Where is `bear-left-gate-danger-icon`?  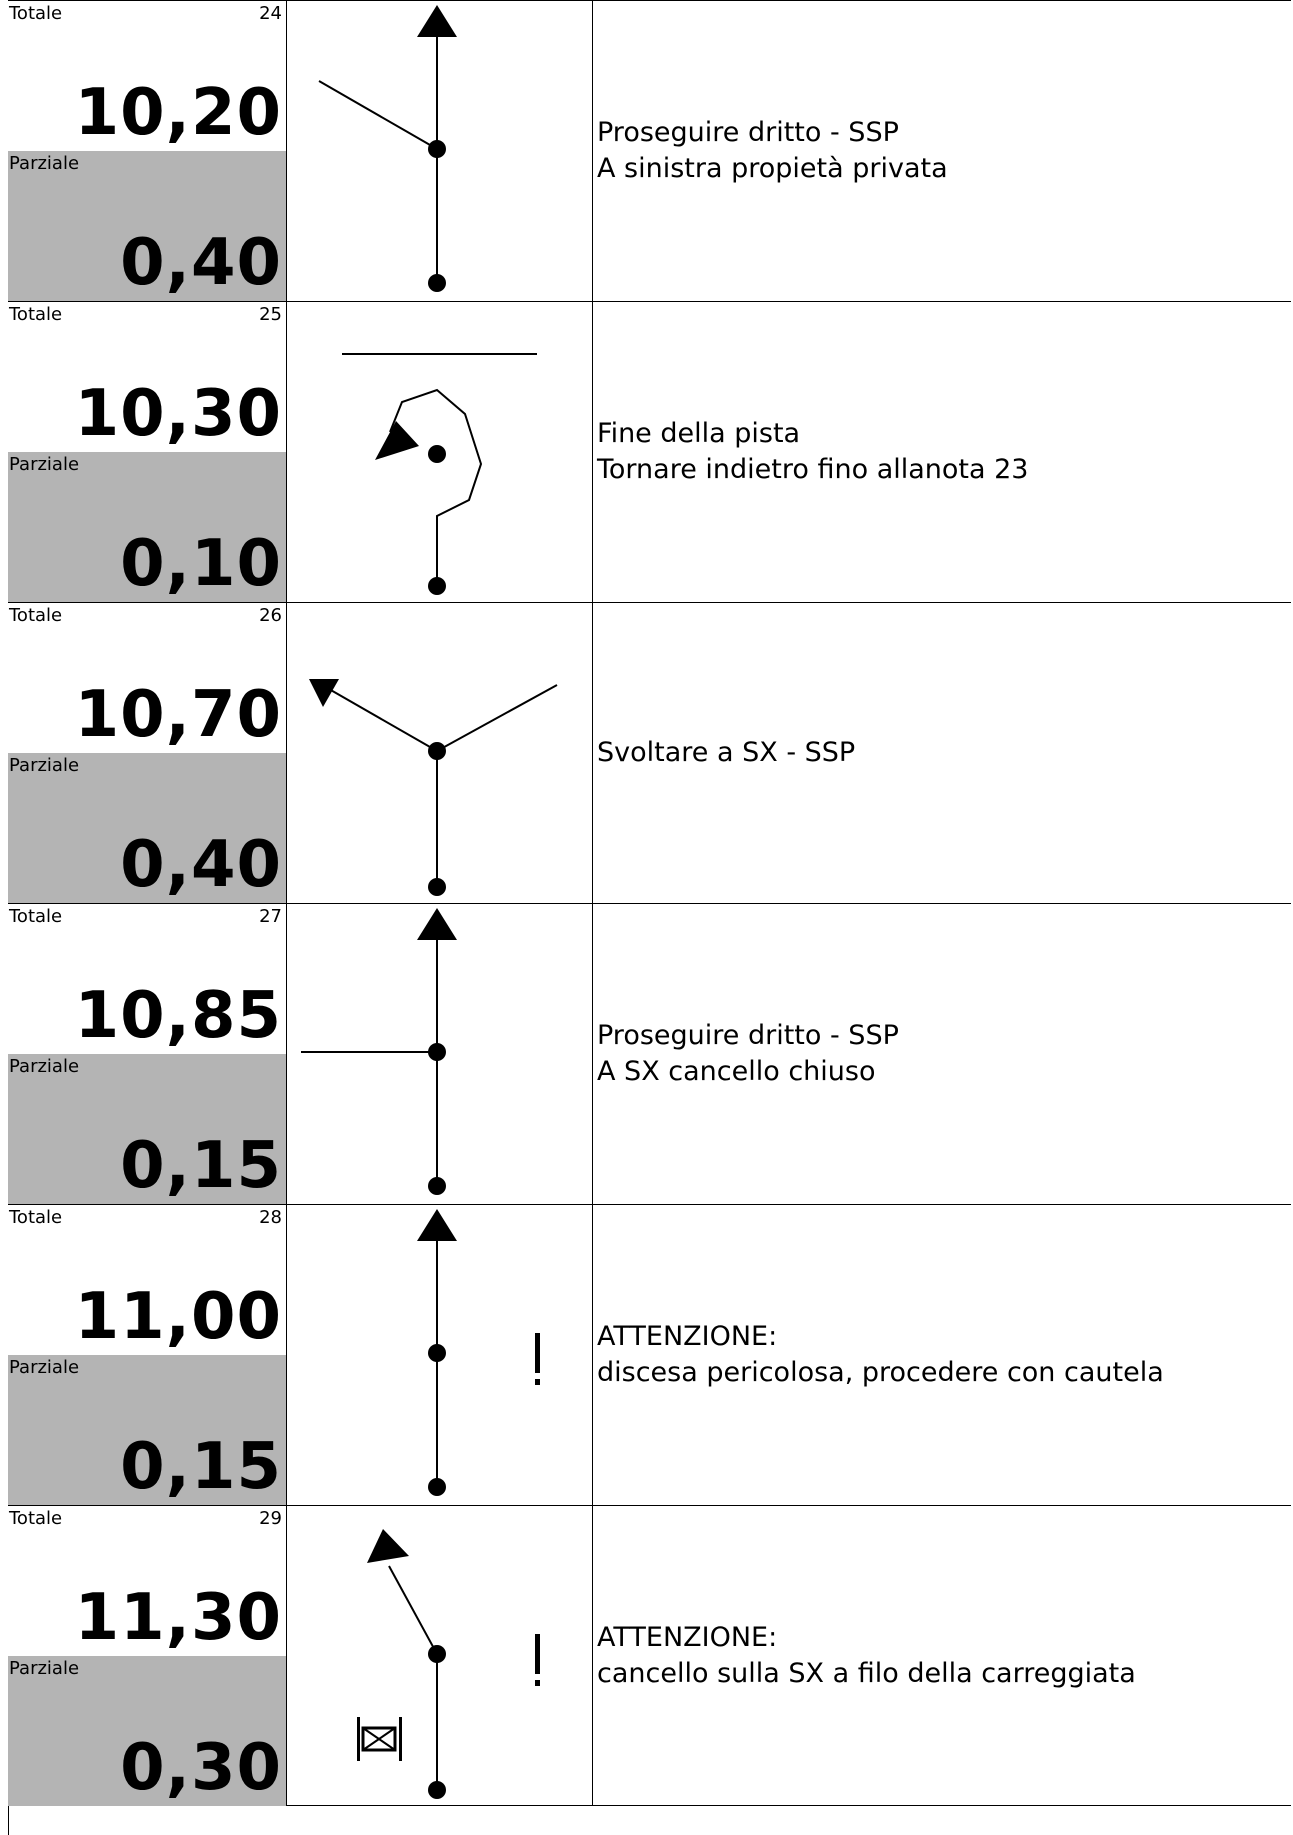
bear-left-gate-danger-icon is located at coordinates (439, 1656).